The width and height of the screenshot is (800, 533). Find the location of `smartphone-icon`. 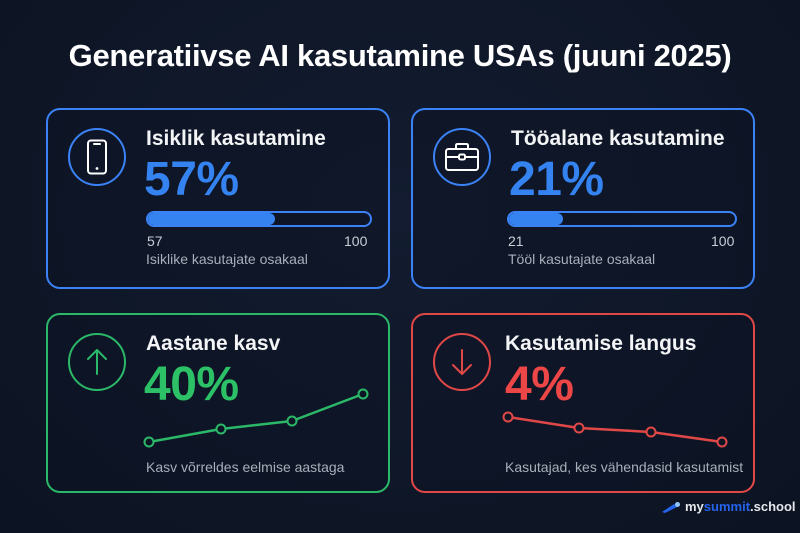

smartphone-icon is located at coordinates (97, 157).